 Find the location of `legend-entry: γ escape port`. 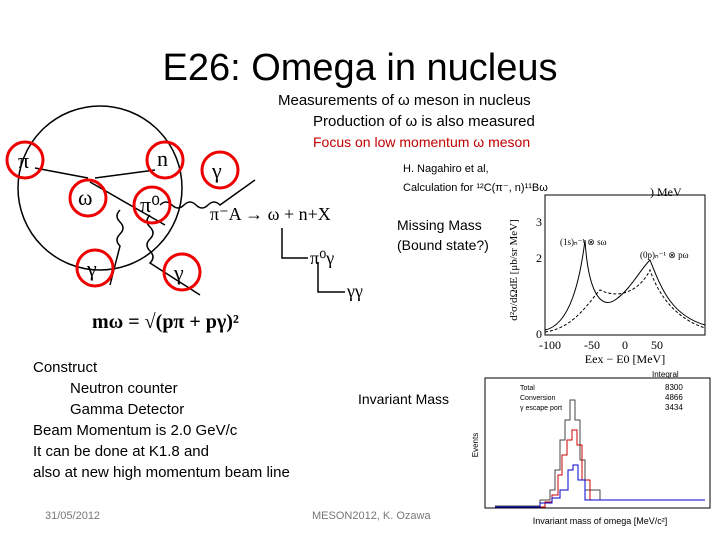

legend-entry: γ escape port is located at coordinates (541, 408).